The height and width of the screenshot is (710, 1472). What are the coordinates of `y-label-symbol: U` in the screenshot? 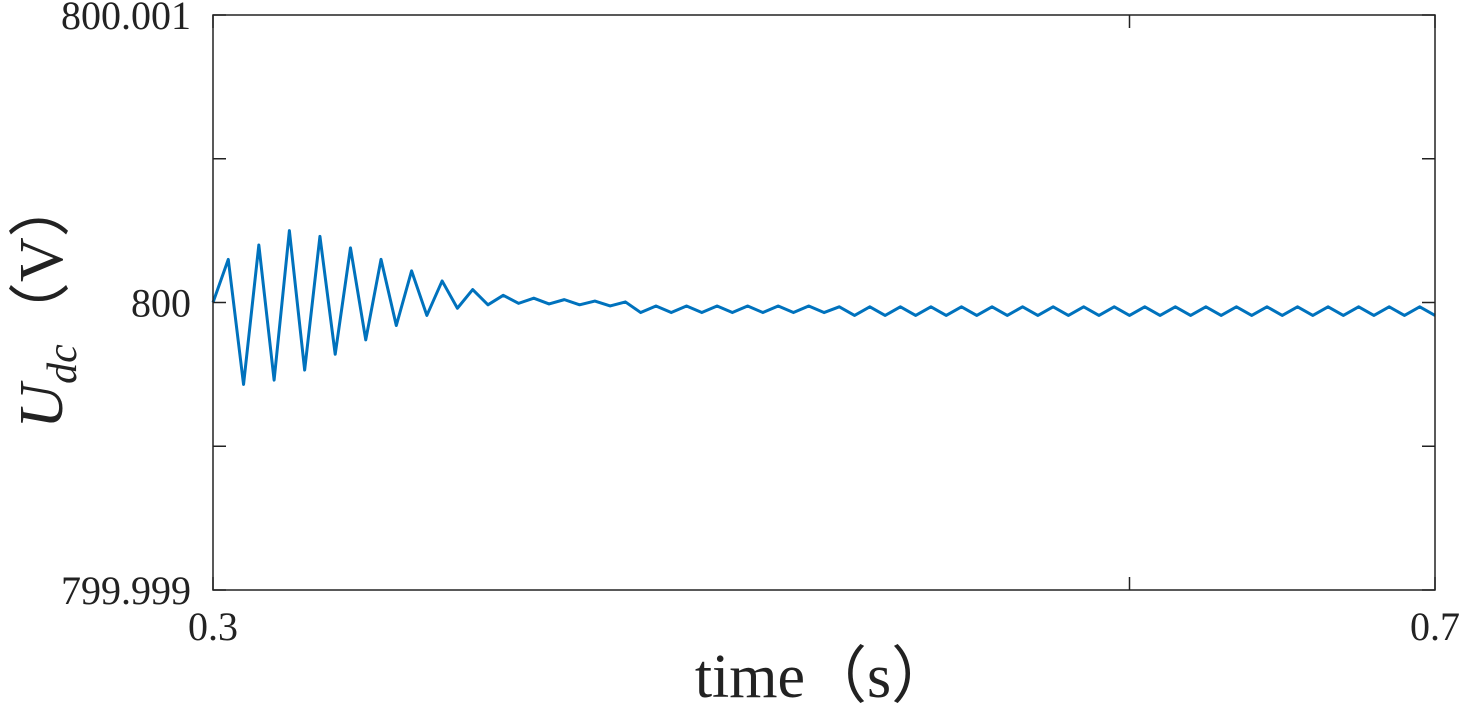 It's located at (42, 404).